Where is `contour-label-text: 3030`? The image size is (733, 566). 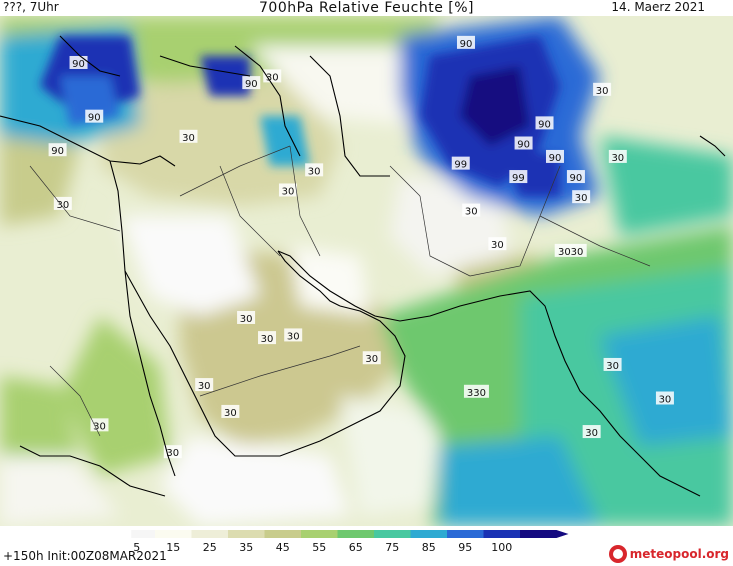
contour-label-text: 3030 is located at coordinates (570, 252).